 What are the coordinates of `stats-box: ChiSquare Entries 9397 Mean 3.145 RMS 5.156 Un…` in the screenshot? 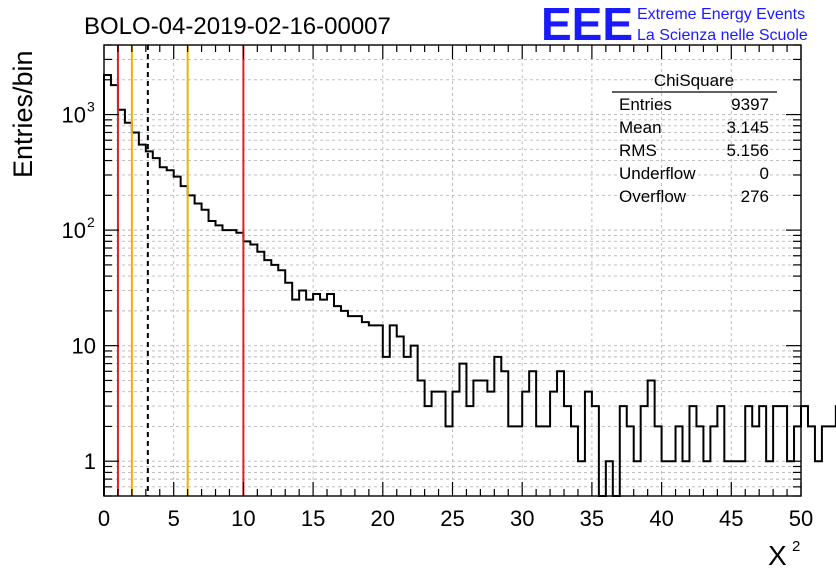 It's located at (694, 138).